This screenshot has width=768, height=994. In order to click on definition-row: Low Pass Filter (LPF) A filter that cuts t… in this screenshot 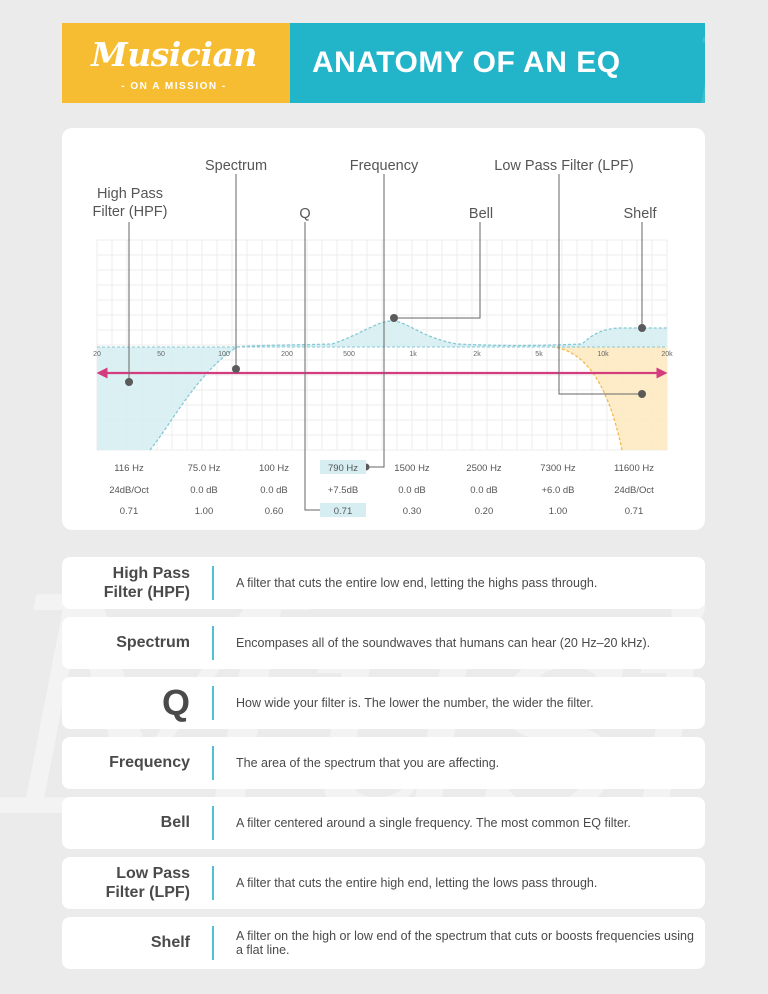, I will do `click(383, 883)`.